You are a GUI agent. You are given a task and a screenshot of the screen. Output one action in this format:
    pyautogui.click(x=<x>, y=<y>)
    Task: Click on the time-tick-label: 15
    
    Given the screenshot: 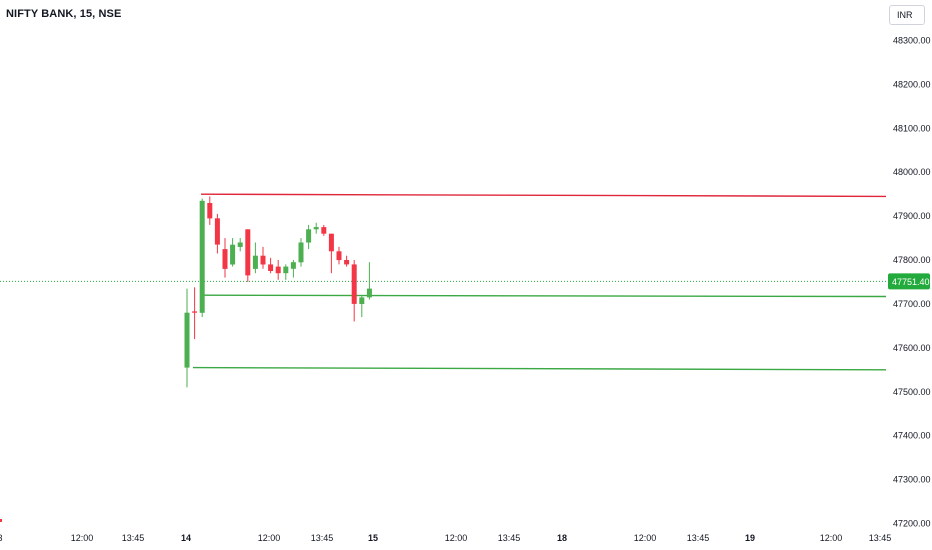 What is the action you would take?
    pyautogui.click(x=373, y=538)
    